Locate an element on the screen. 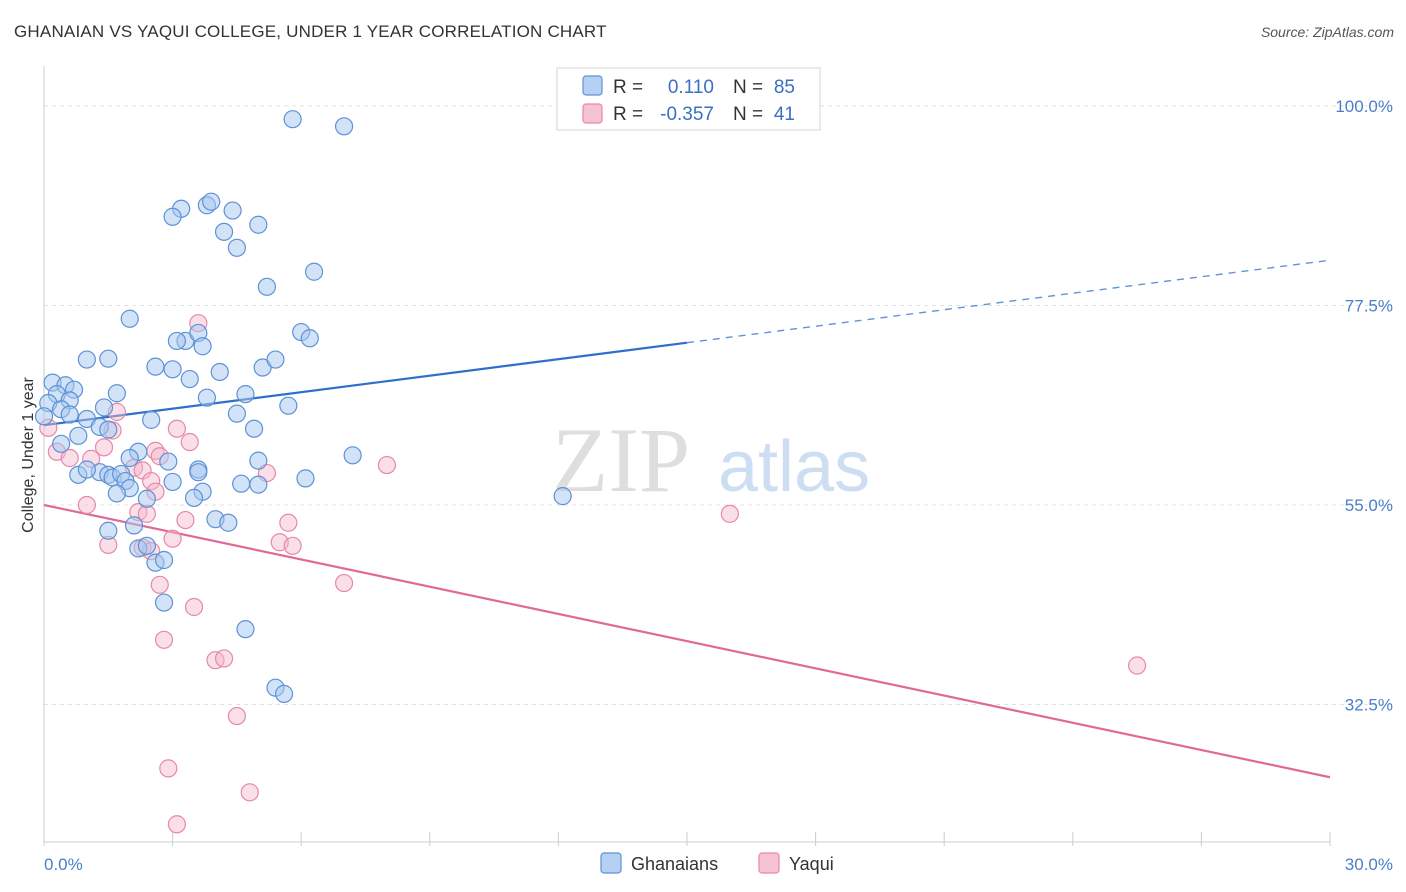  legend-r-value-2: -0.357 is located at coordinates (687, 114).